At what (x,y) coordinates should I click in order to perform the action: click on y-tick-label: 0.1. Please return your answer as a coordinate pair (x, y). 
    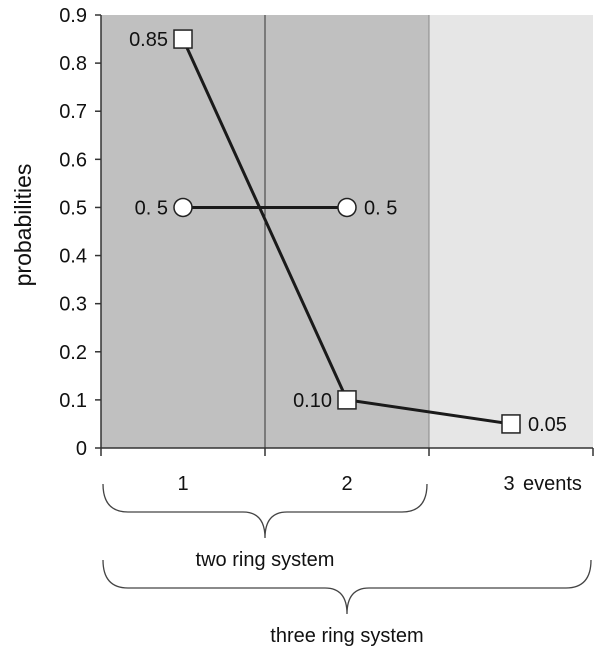
    Looking at the image, I should click on (73, 401).